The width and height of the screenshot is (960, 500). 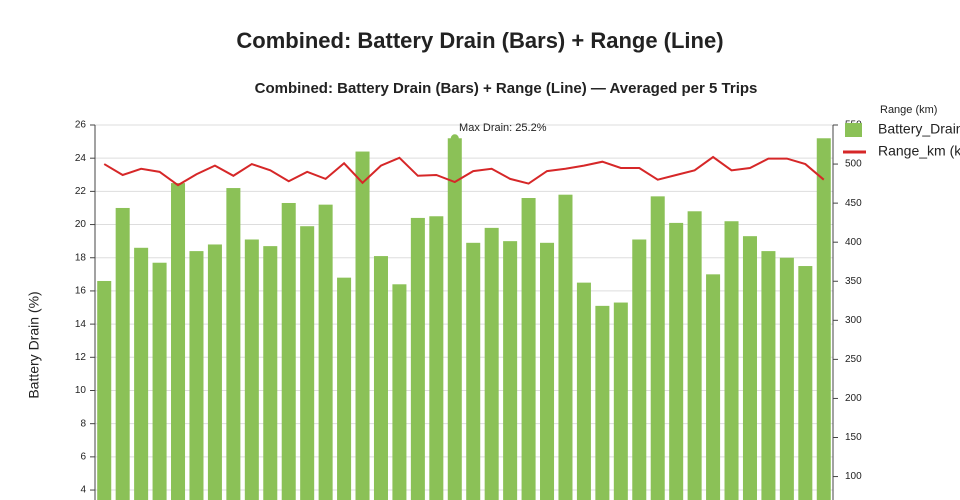 I want to click on y2-axis-title: Range (km), so click(x=908, y=110).